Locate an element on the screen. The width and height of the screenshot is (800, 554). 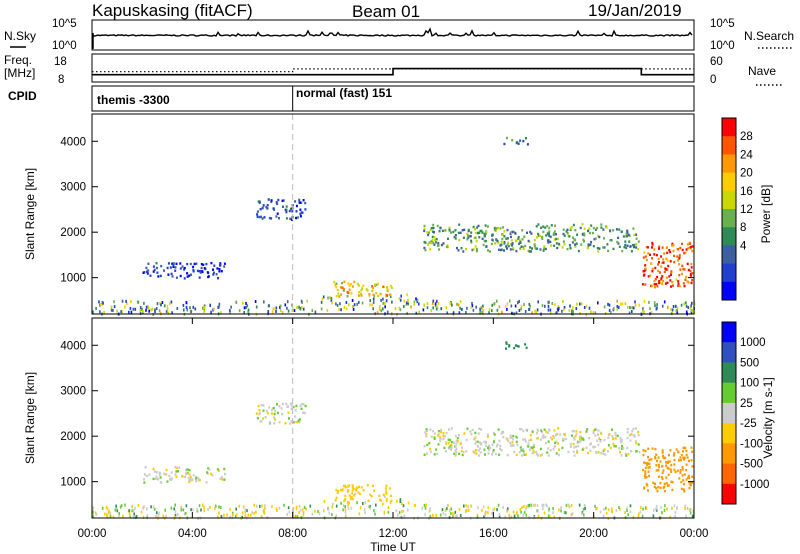
cpid-label: CPID is located at coordinates (22, 96).